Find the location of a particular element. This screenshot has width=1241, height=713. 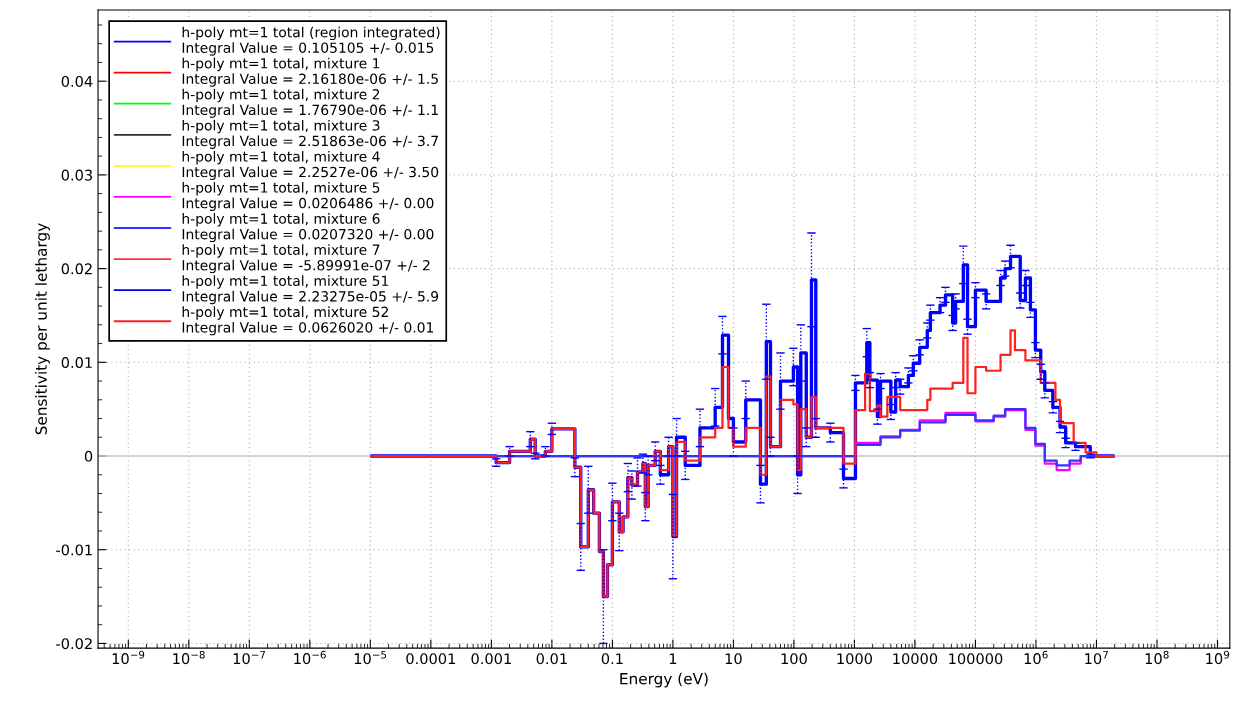

legend-label: h-poly mt=1 total, mixture 52 Integral Value = 0.0626020 +/- 0.01 is located at coordinates (308, 321).